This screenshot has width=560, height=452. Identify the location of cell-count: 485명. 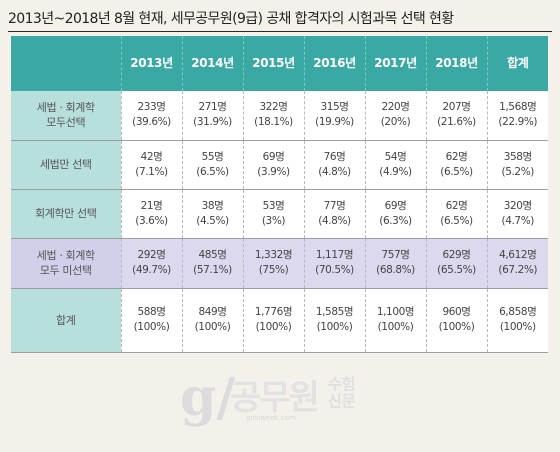
(212, 255).